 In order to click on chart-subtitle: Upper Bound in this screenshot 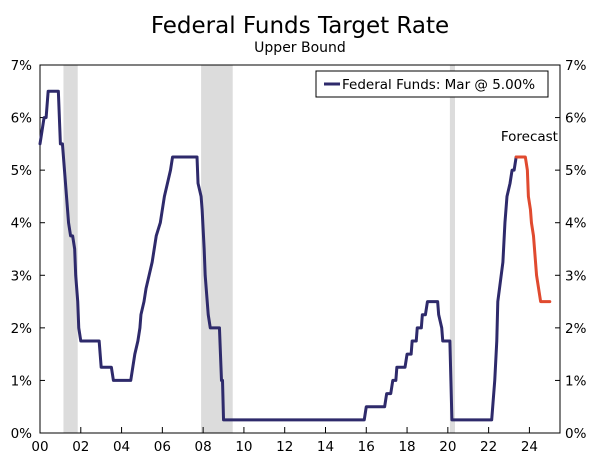, I will do `click(300, 48)`.